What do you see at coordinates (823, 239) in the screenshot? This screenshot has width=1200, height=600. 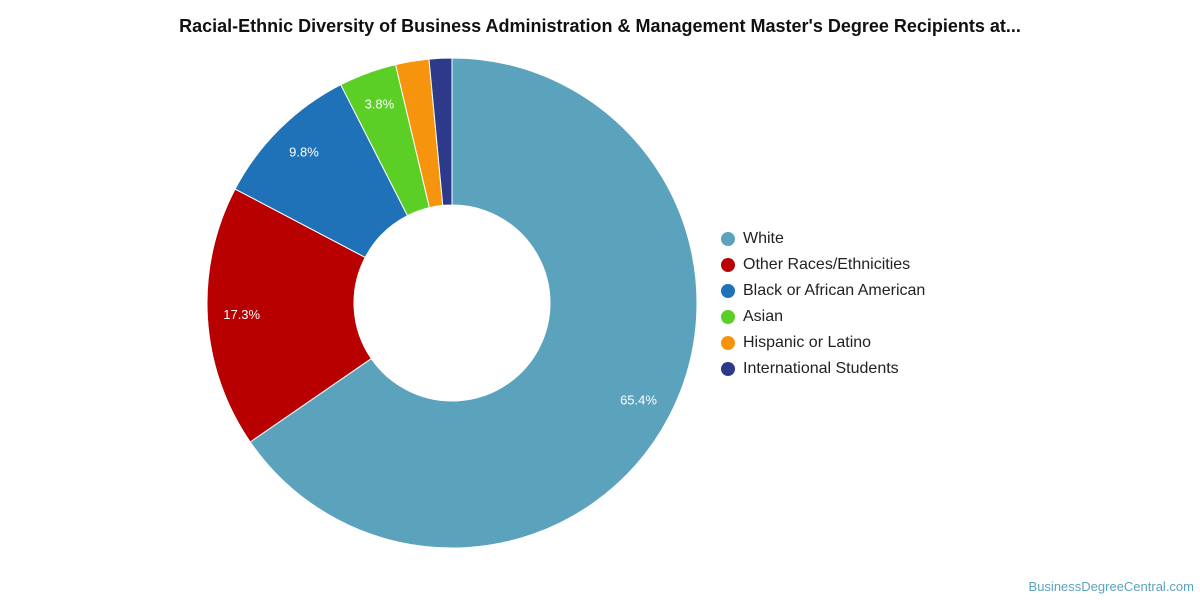 I see `legend-item: White` at bounding box center [823, 239].